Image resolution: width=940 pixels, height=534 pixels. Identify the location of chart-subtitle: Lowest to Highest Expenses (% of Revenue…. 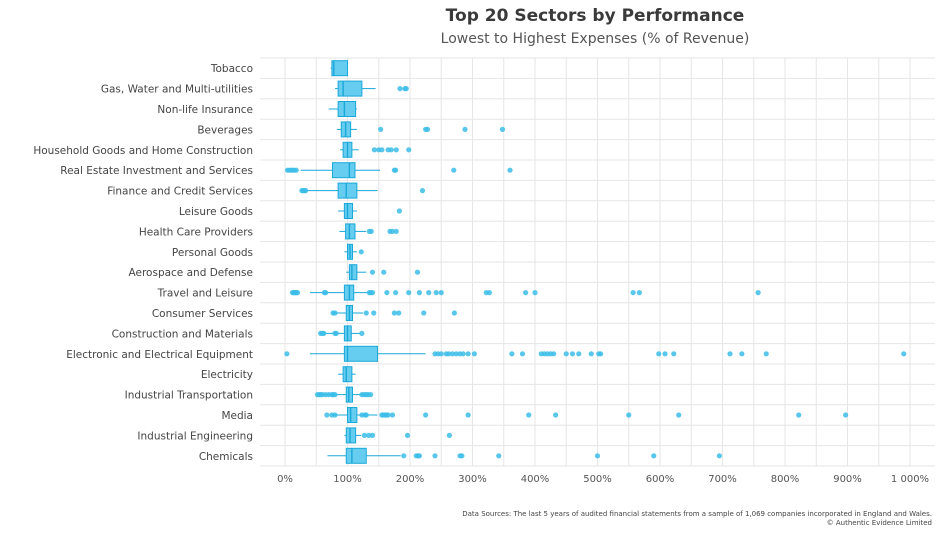
(595, 39).